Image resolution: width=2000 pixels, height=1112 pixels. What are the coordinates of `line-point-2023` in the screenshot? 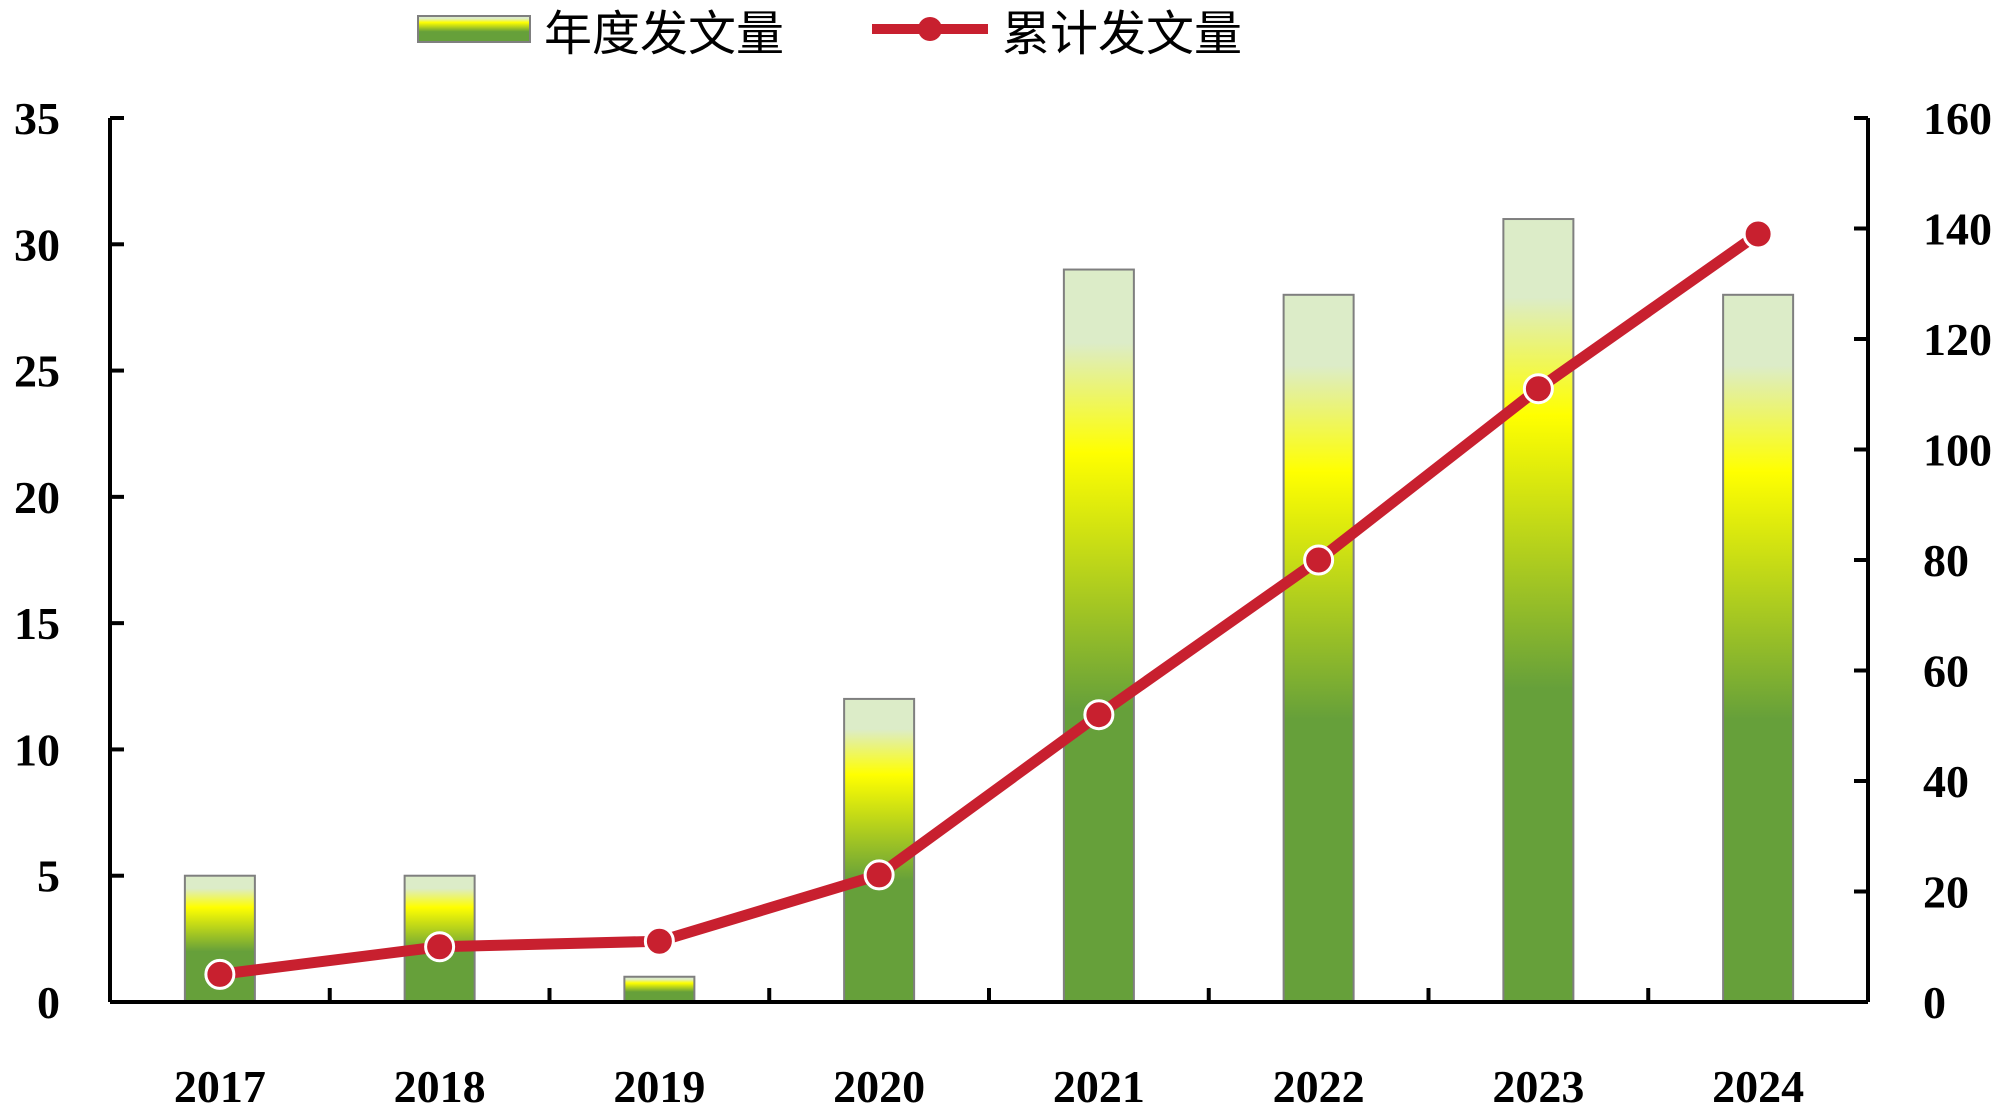 It's located at (1538, 389).